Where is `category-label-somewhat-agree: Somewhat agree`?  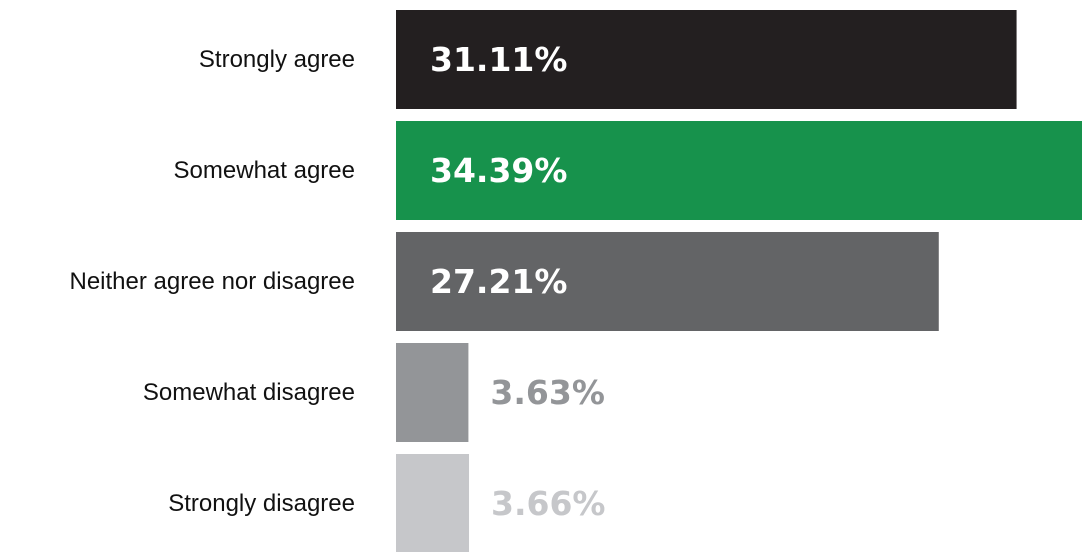
category-label-somewhat-agree: Somewhat agree is located at coordinates (264, 170).